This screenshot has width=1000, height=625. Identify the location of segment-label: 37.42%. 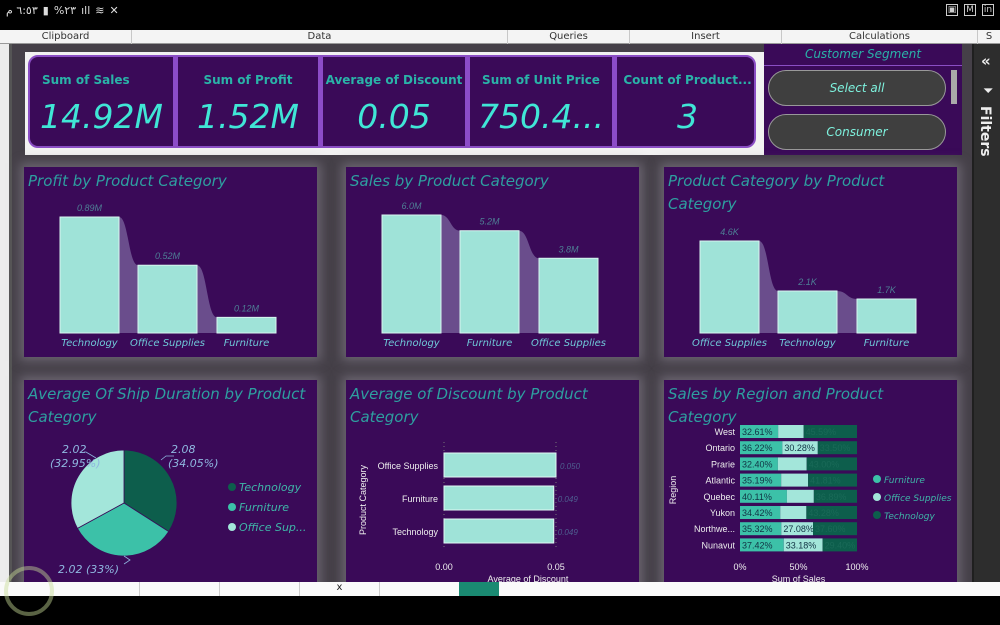
(757, 545).